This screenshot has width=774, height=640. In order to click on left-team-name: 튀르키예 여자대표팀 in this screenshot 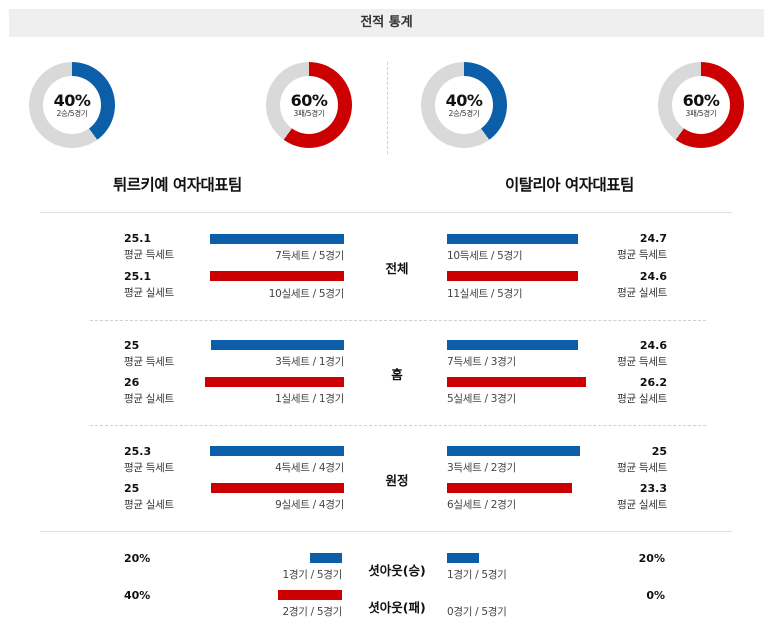, I will do `click(177, 185)`.